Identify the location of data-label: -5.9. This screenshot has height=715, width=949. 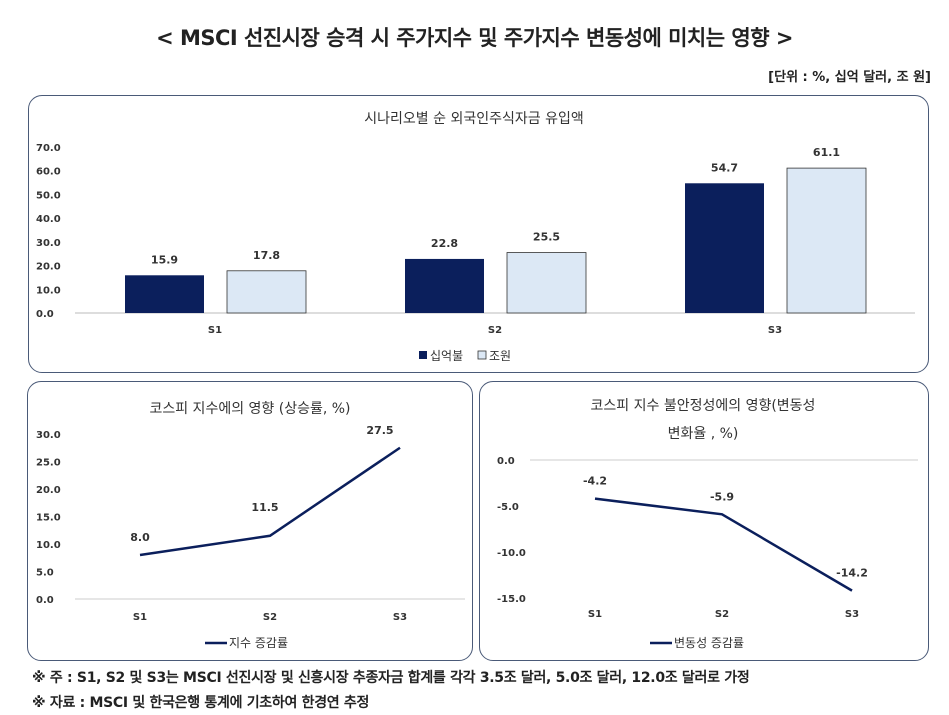
(722, 496).